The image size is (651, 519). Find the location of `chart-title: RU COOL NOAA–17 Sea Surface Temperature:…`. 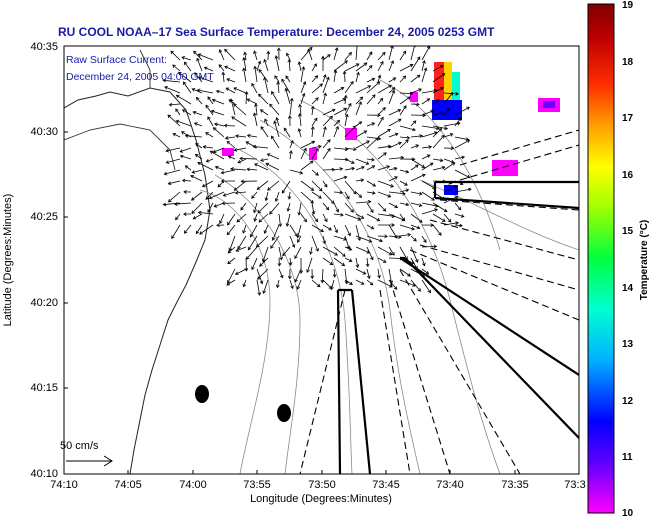

chart-title: RU COOL NOAA–17 Sea Surface Temperature:… is located at coordinates (276, 32).